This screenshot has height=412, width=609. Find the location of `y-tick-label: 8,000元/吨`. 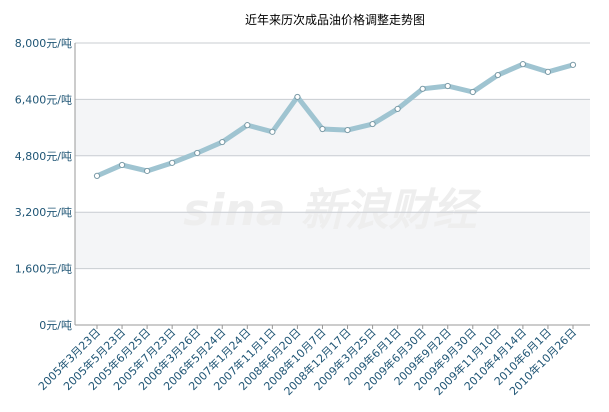

y-tick-label: 8,000元/吨 is located at coordinates (43, 43).